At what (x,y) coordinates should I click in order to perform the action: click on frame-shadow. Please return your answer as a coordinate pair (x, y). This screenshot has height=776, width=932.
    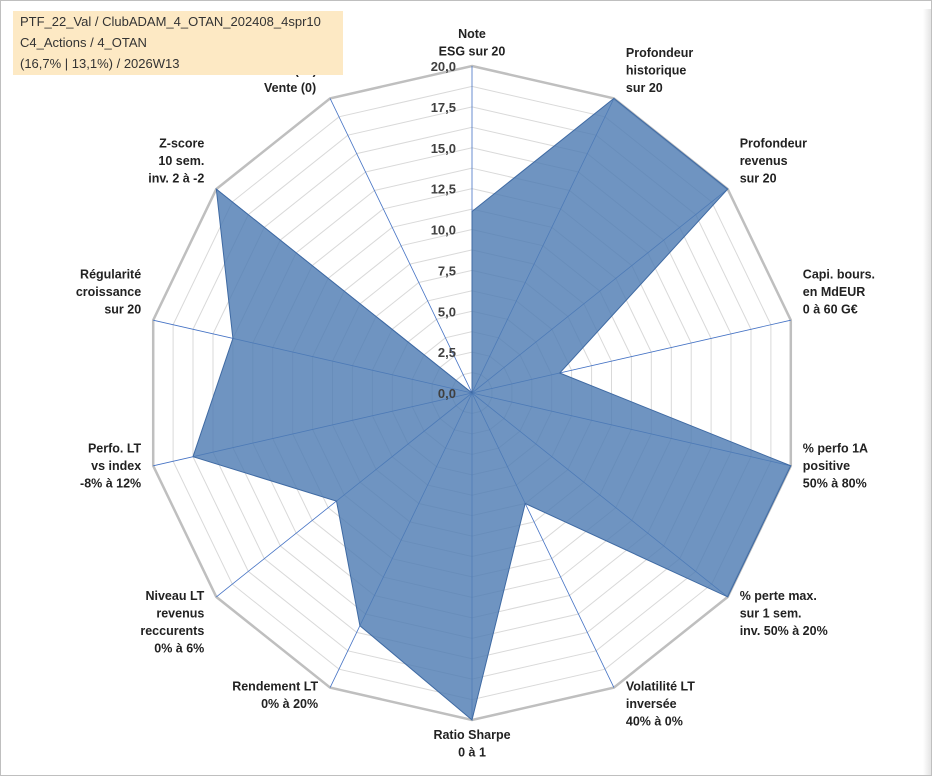
    Looking at the image, I should click on (927, 392).